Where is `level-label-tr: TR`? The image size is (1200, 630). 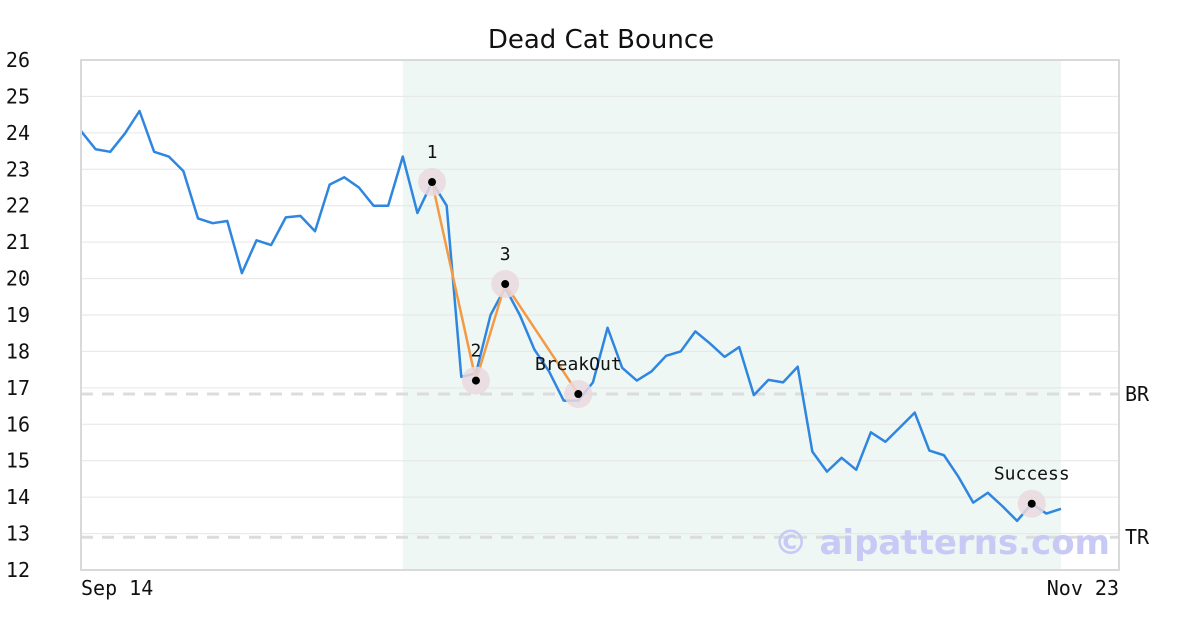
level-label-tr: TR is located at coordinates (1137, 537).